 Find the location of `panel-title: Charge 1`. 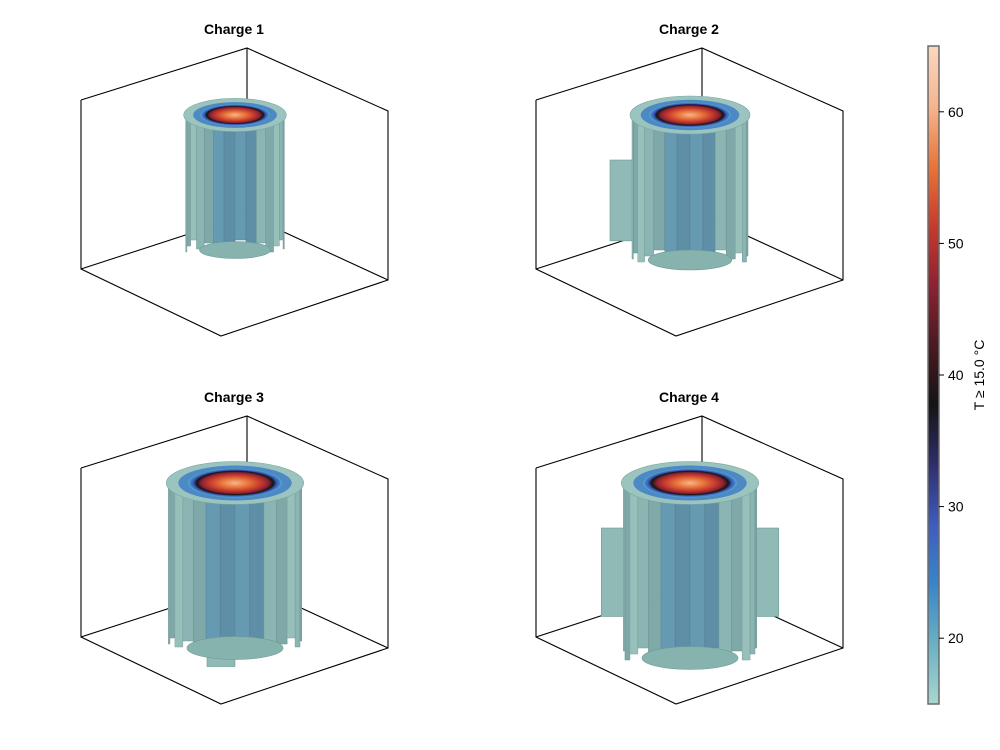

panel-title: Charge 1 is located at coordinates (234, 29).